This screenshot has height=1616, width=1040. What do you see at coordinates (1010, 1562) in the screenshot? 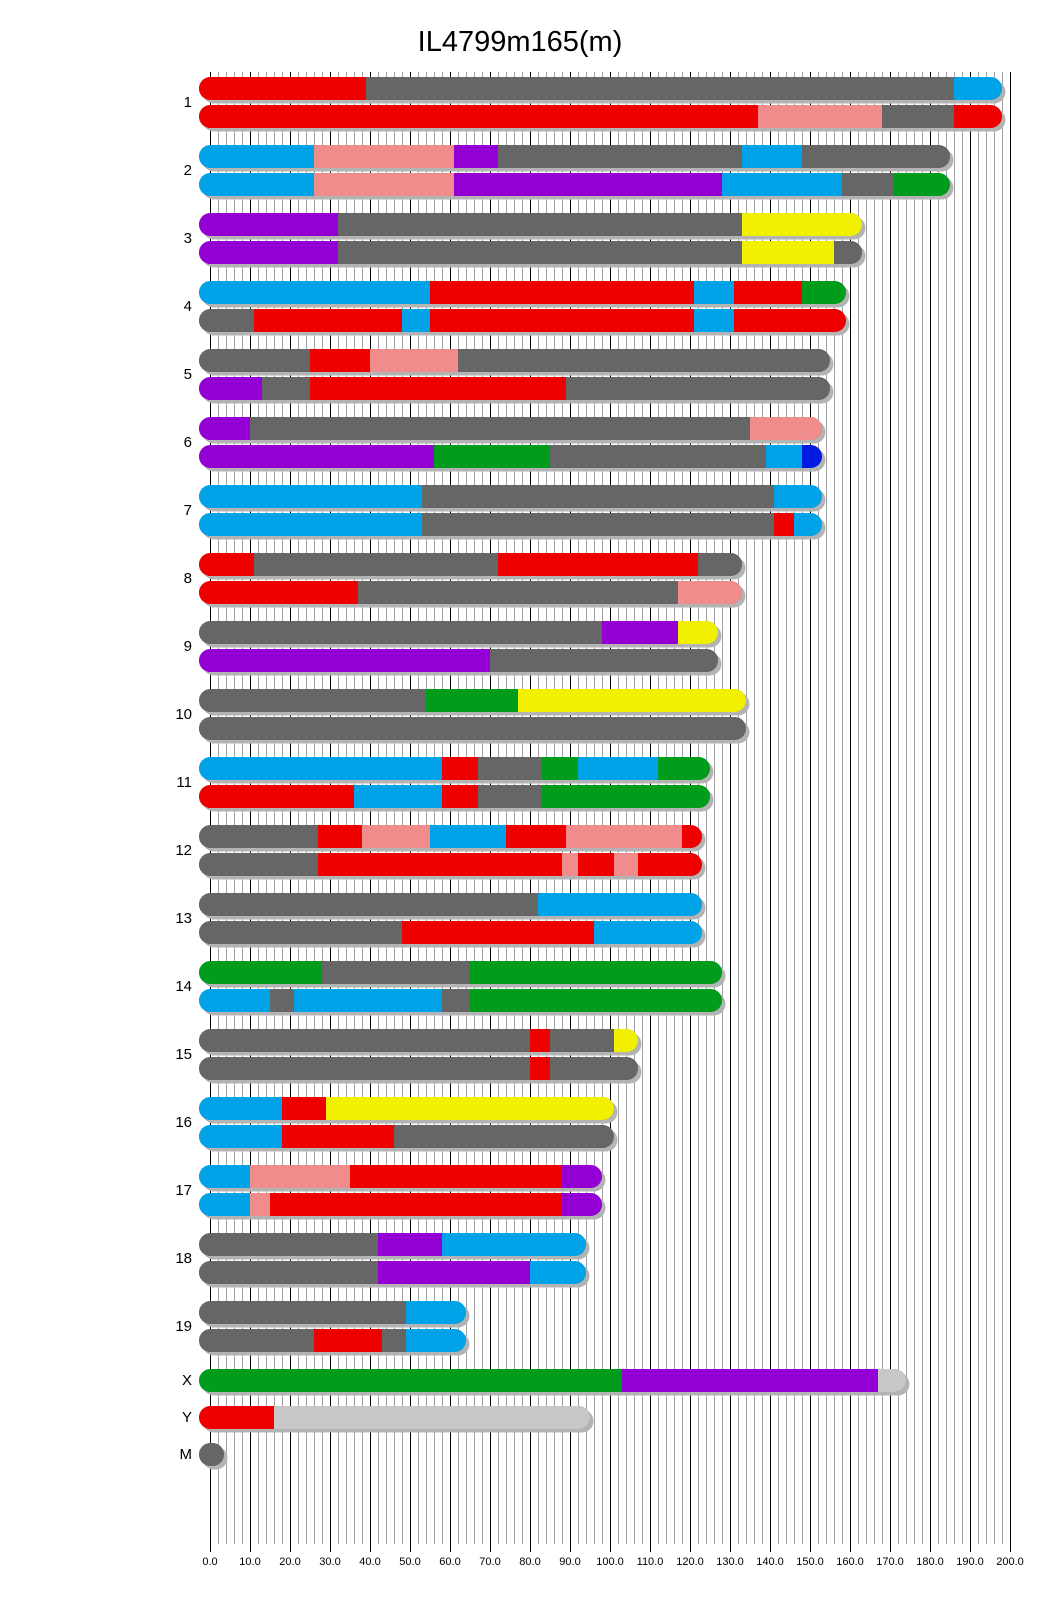
I see `x-axis-tick-label: 200.0` at bounding box center [1010, 1562].